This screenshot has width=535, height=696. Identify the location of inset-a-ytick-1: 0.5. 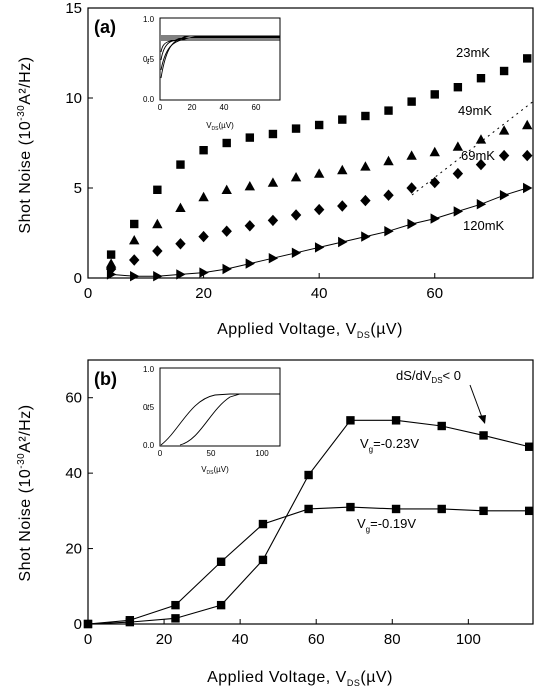
(149, 59).